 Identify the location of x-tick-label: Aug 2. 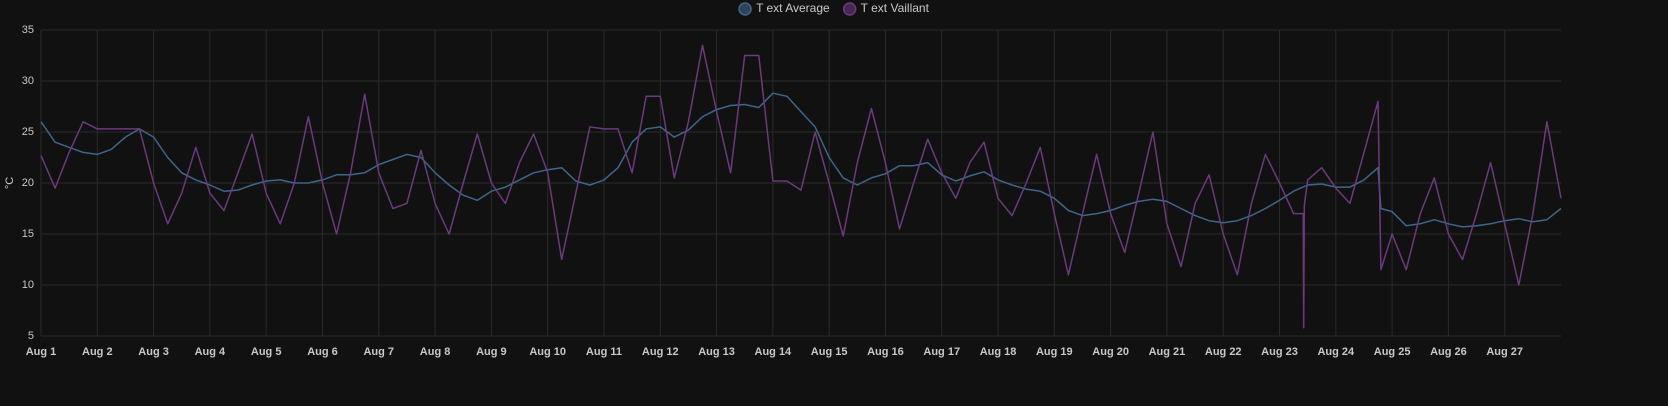
(97, 352).